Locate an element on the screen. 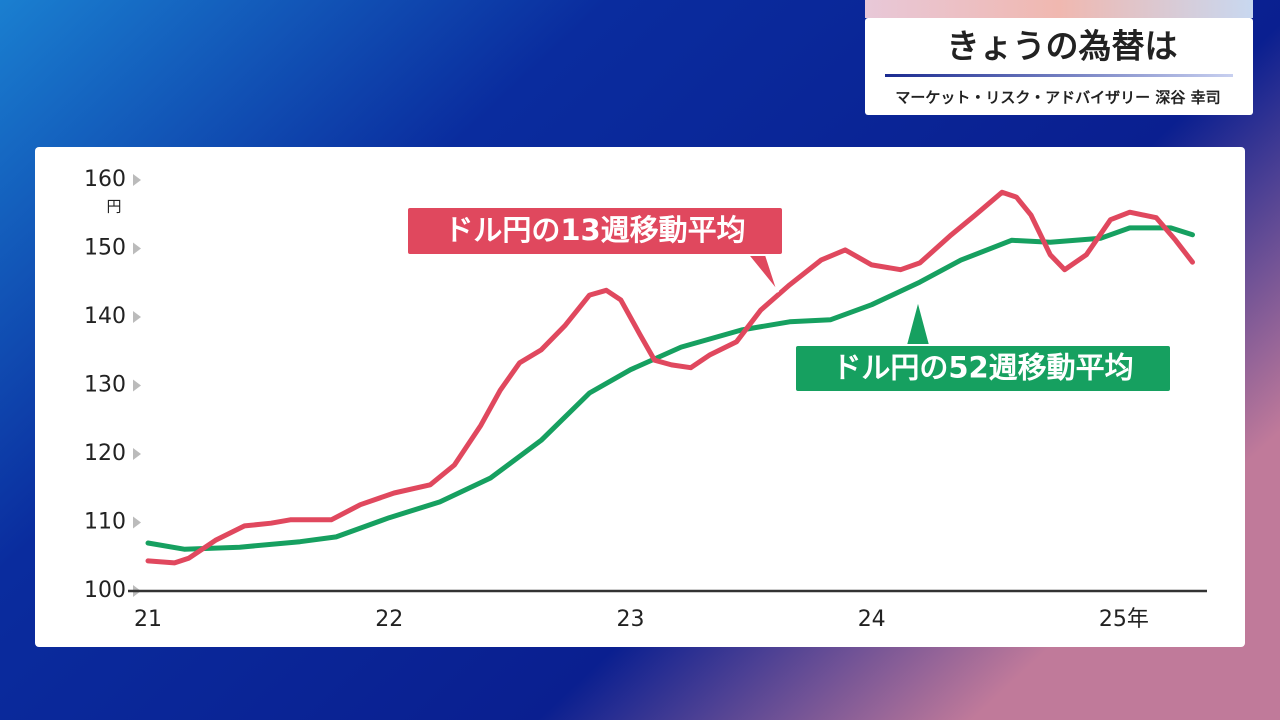 This screenshot has width=1280, height=724. x-tick-label: 24 is located at coordinates (872, 619).